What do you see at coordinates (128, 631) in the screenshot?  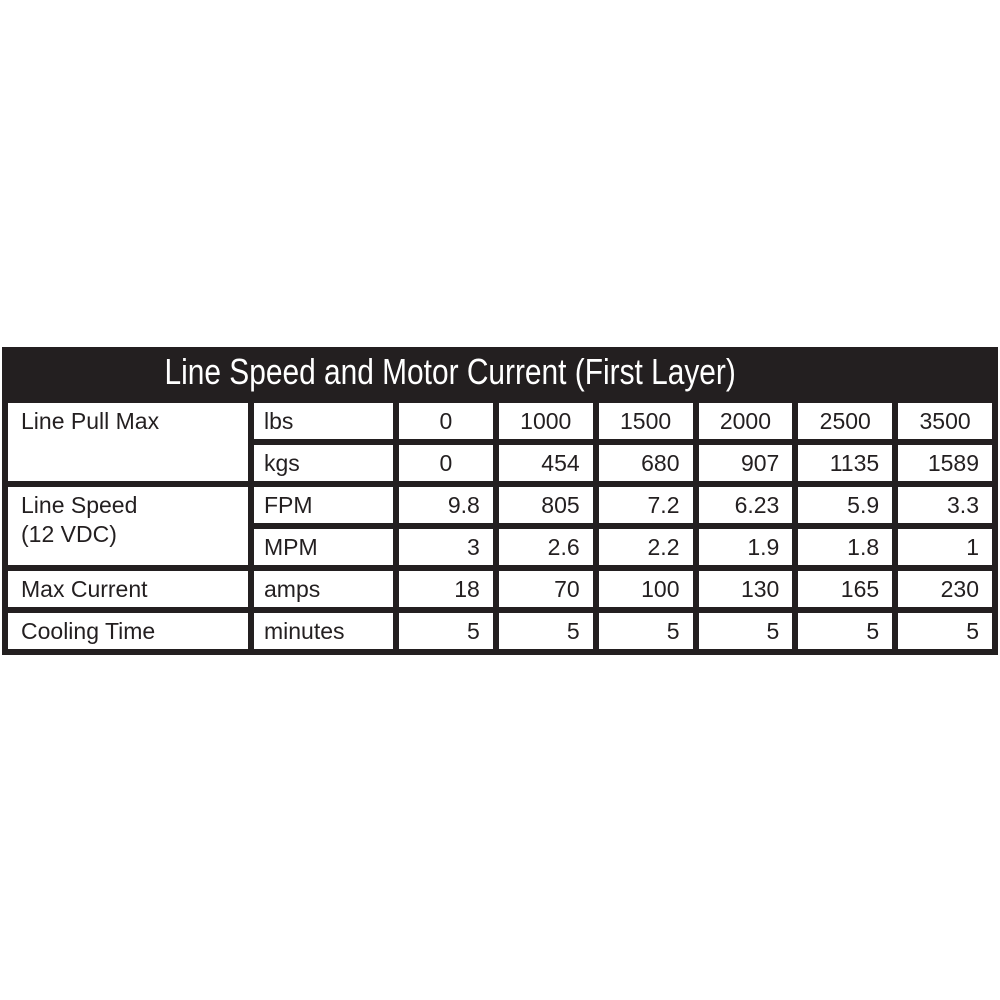 I see `row-label: Cooling Time` at bounding box center [128, 631].